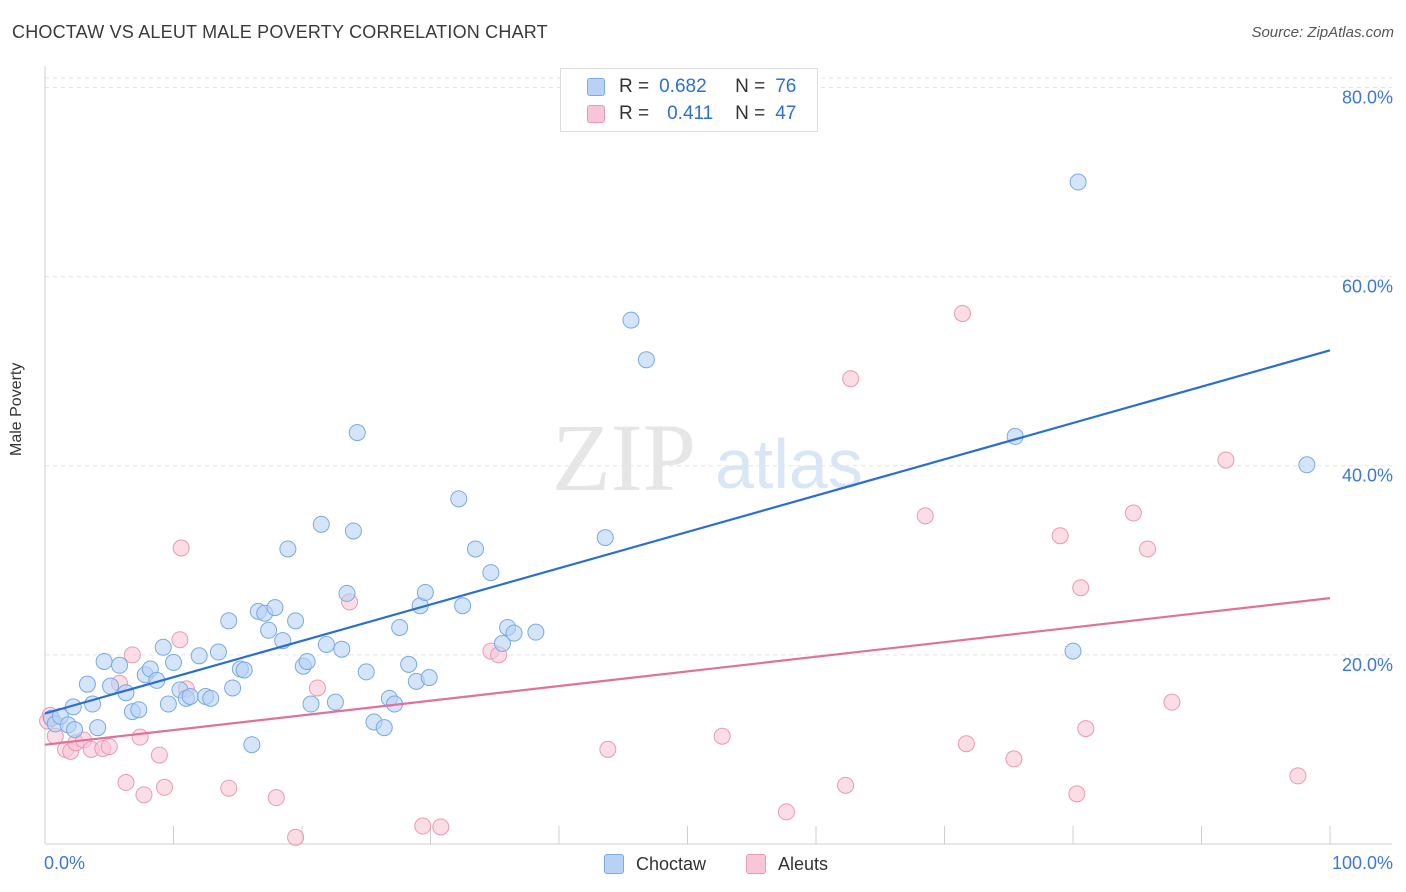 The height and width of the screenshot is (892, 1406). Describe the element at coordinates (756, 864) in the screenshot. I see `aleuts-legend-swatch` at that location.